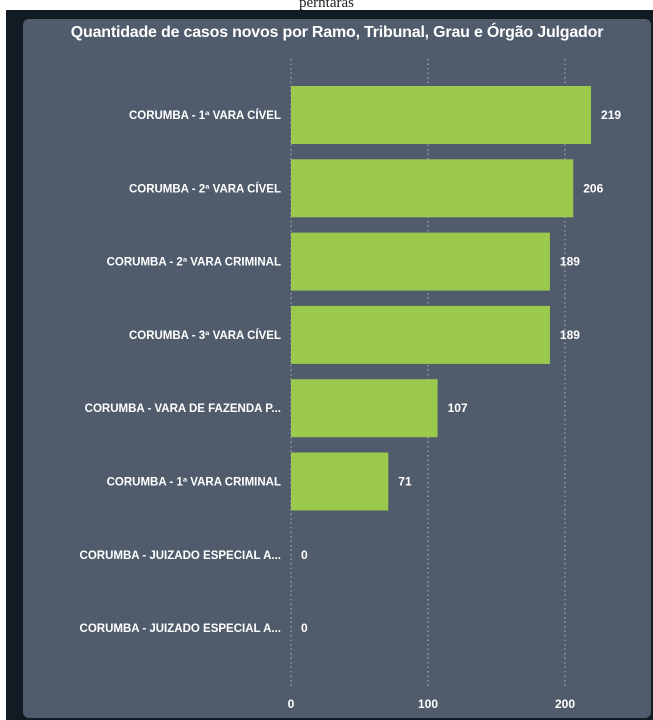 This screenshot has height=720, width=653. Describe the element at coordinates (428, 704) in the screenshot. I see `x-tick-label: 100` at that location.